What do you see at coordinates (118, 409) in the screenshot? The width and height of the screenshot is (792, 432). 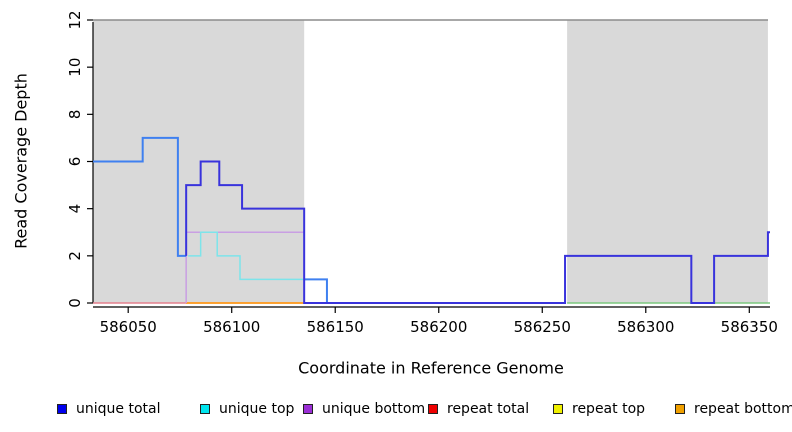 I see `legend-label: unique total` at bounding box center [118, 409].